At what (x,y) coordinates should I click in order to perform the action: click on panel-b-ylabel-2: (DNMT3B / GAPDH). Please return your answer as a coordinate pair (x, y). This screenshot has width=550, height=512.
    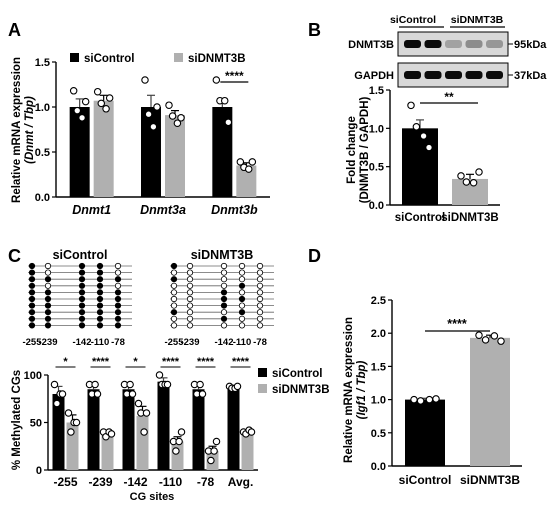
    Looking at the image, I should click on (365, 149).